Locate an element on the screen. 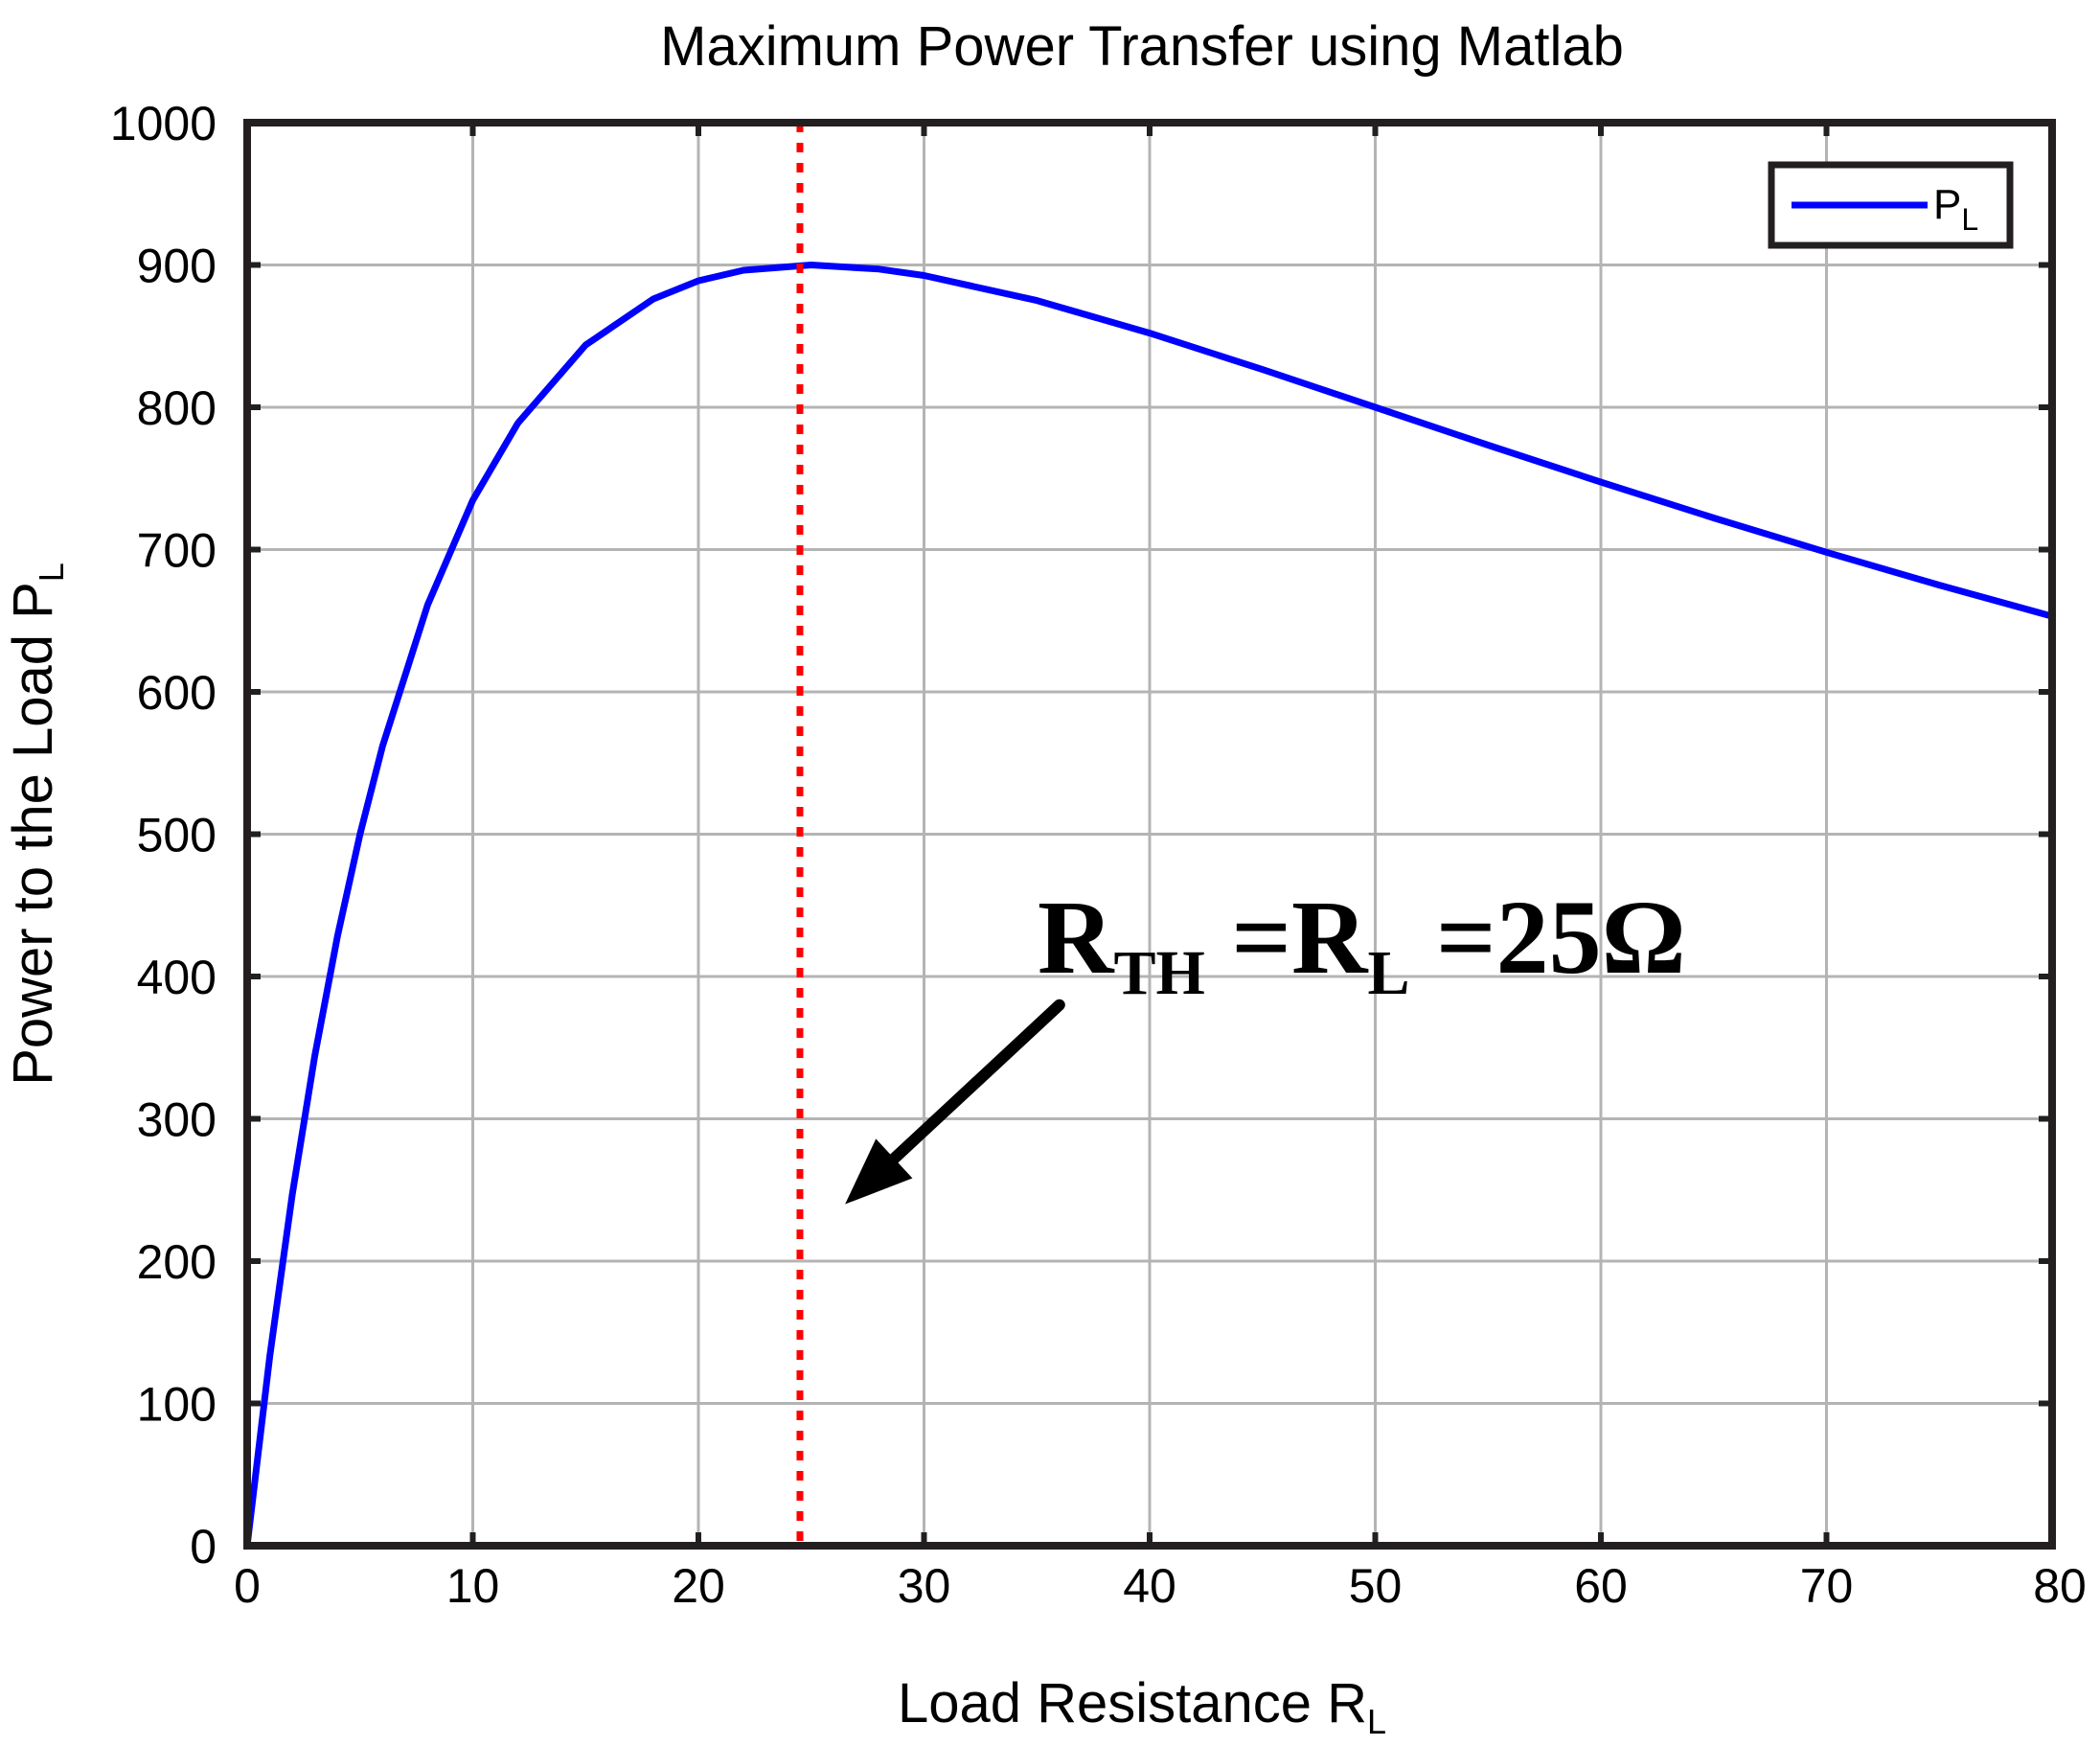  chart-title: Maximum Power Transfer using Matlab is located at coordinates (1142, 47).